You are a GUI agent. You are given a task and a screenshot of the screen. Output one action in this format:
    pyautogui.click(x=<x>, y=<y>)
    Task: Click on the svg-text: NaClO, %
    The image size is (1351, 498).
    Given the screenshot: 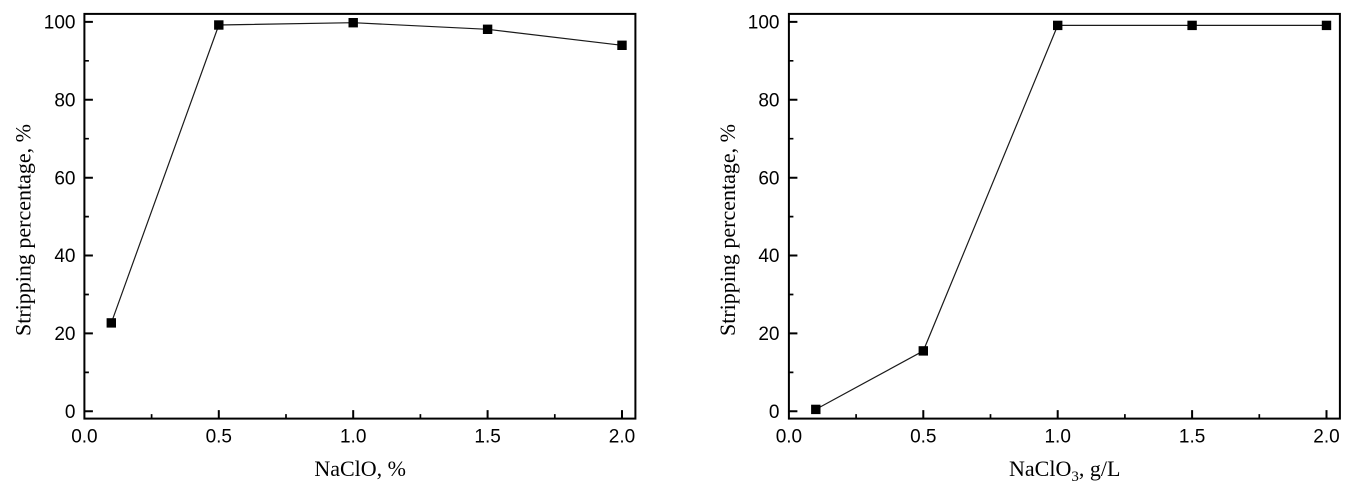 What is the action you would take?
    pyautogui.click(x=360, y=468)
    